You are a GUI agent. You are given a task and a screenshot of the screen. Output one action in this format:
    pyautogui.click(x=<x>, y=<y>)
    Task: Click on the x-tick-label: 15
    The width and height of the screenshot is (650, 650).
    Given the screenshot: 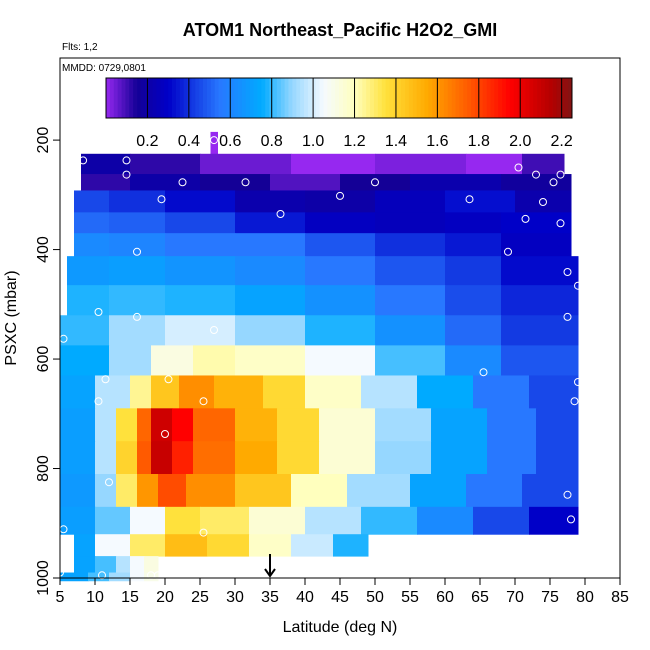 What is the action you would take?
    pyautogui.click(x=130, y=597)
    